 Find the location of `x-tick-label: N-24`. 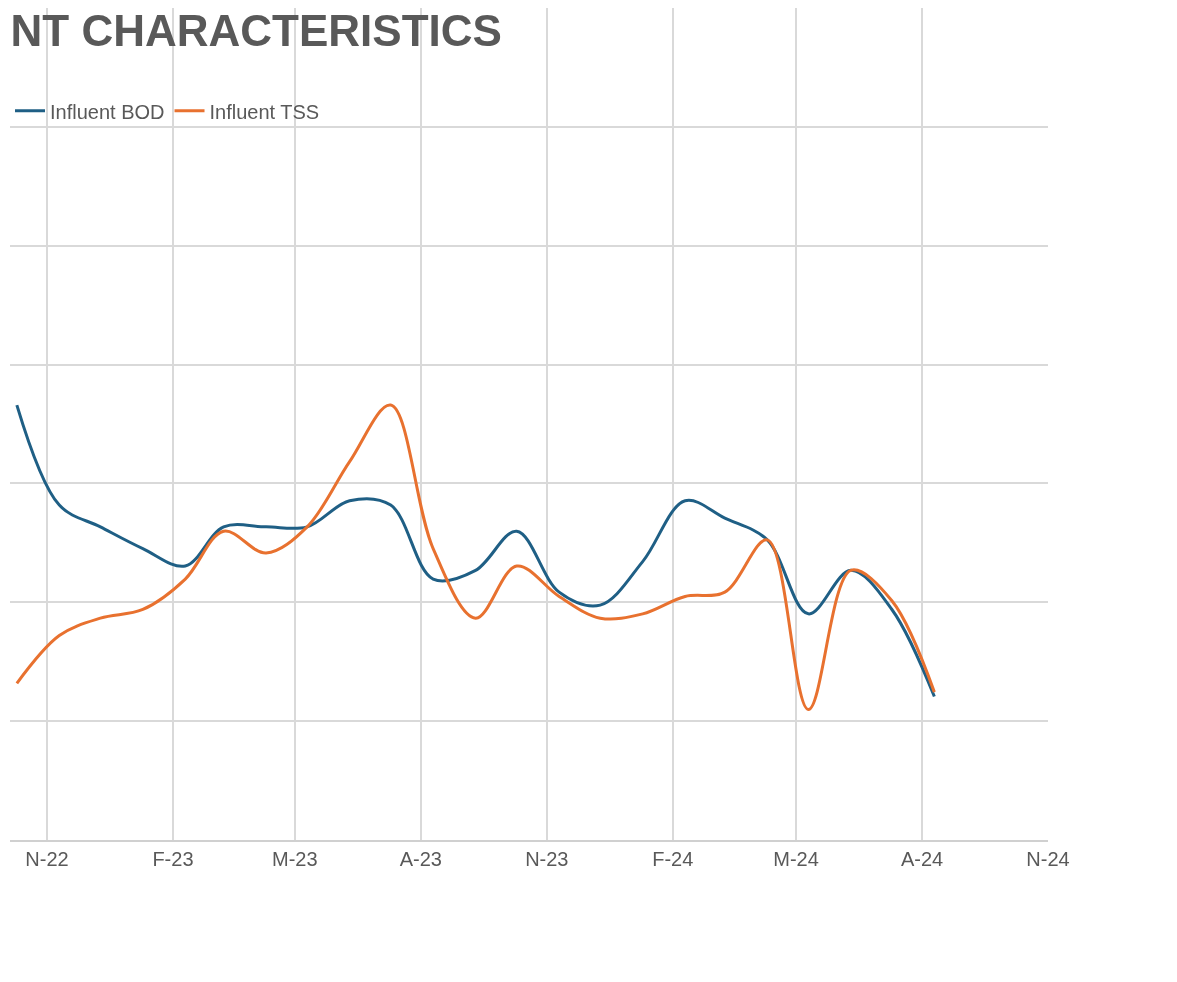

x-tick-label: N-24 is located at coordinates (1048, 859).